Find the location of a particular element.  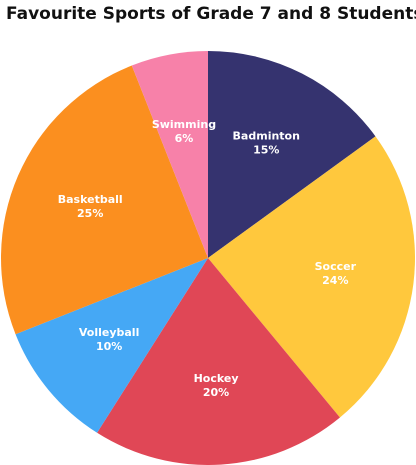

slice-label: Hockey is located at coordinates (216, 378).